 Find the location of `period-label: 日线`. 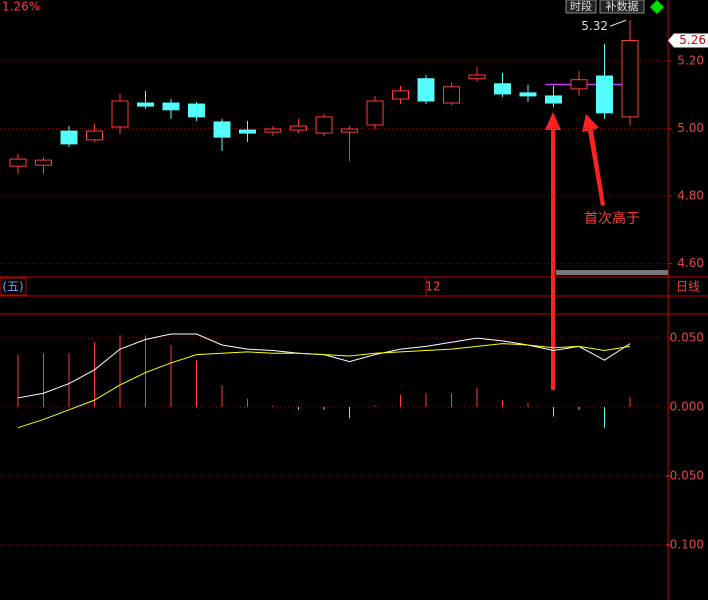

period-label: 日线 is located at coordinates (688, 287).